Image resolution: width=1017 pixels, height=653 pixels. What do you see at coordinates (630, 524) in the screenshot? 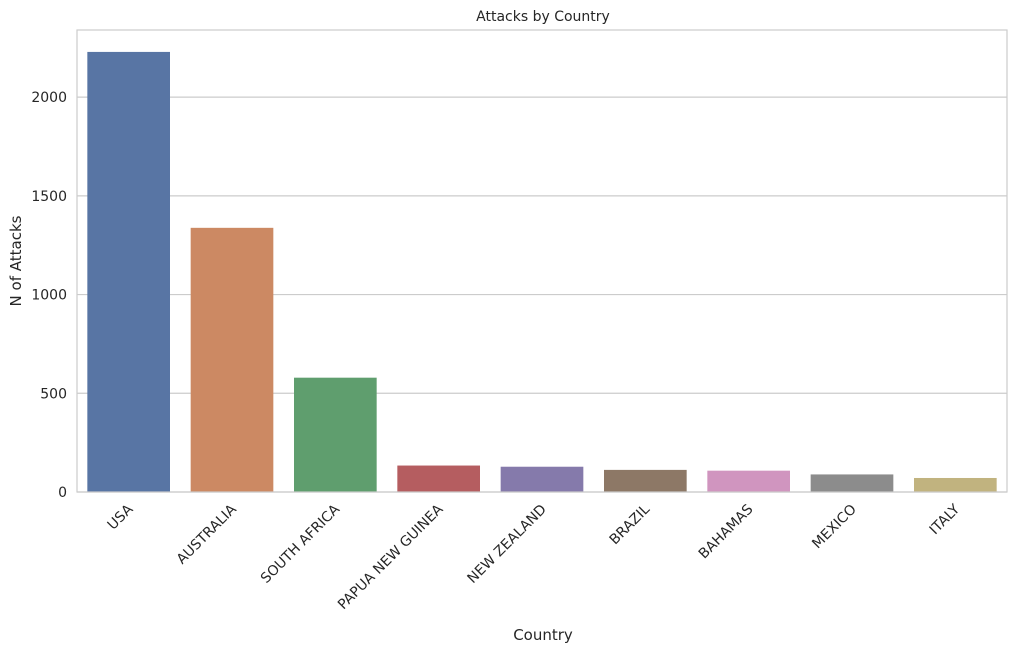
I see `x-tick-label: BRAZIL` at bounding box center [630, 524].